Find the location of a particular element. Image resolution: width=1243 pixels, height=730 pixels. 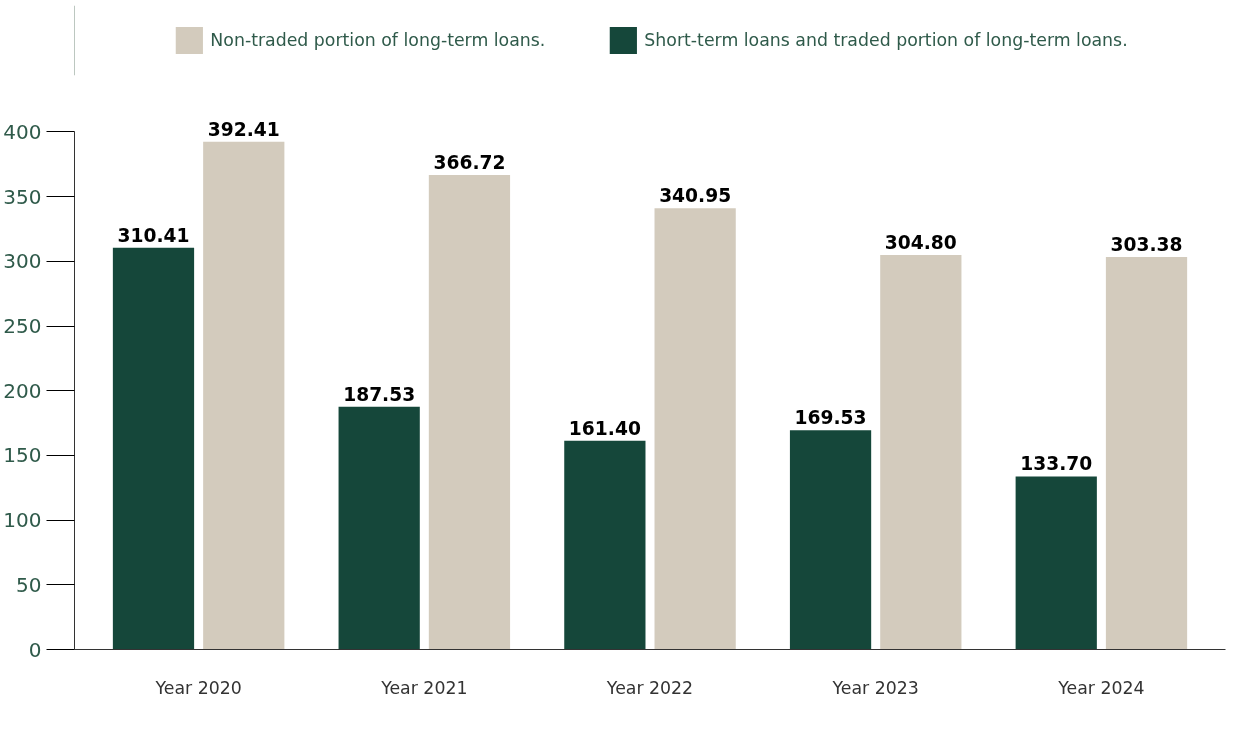

y-tick-label: 100 is located at coordinates (22, 520).